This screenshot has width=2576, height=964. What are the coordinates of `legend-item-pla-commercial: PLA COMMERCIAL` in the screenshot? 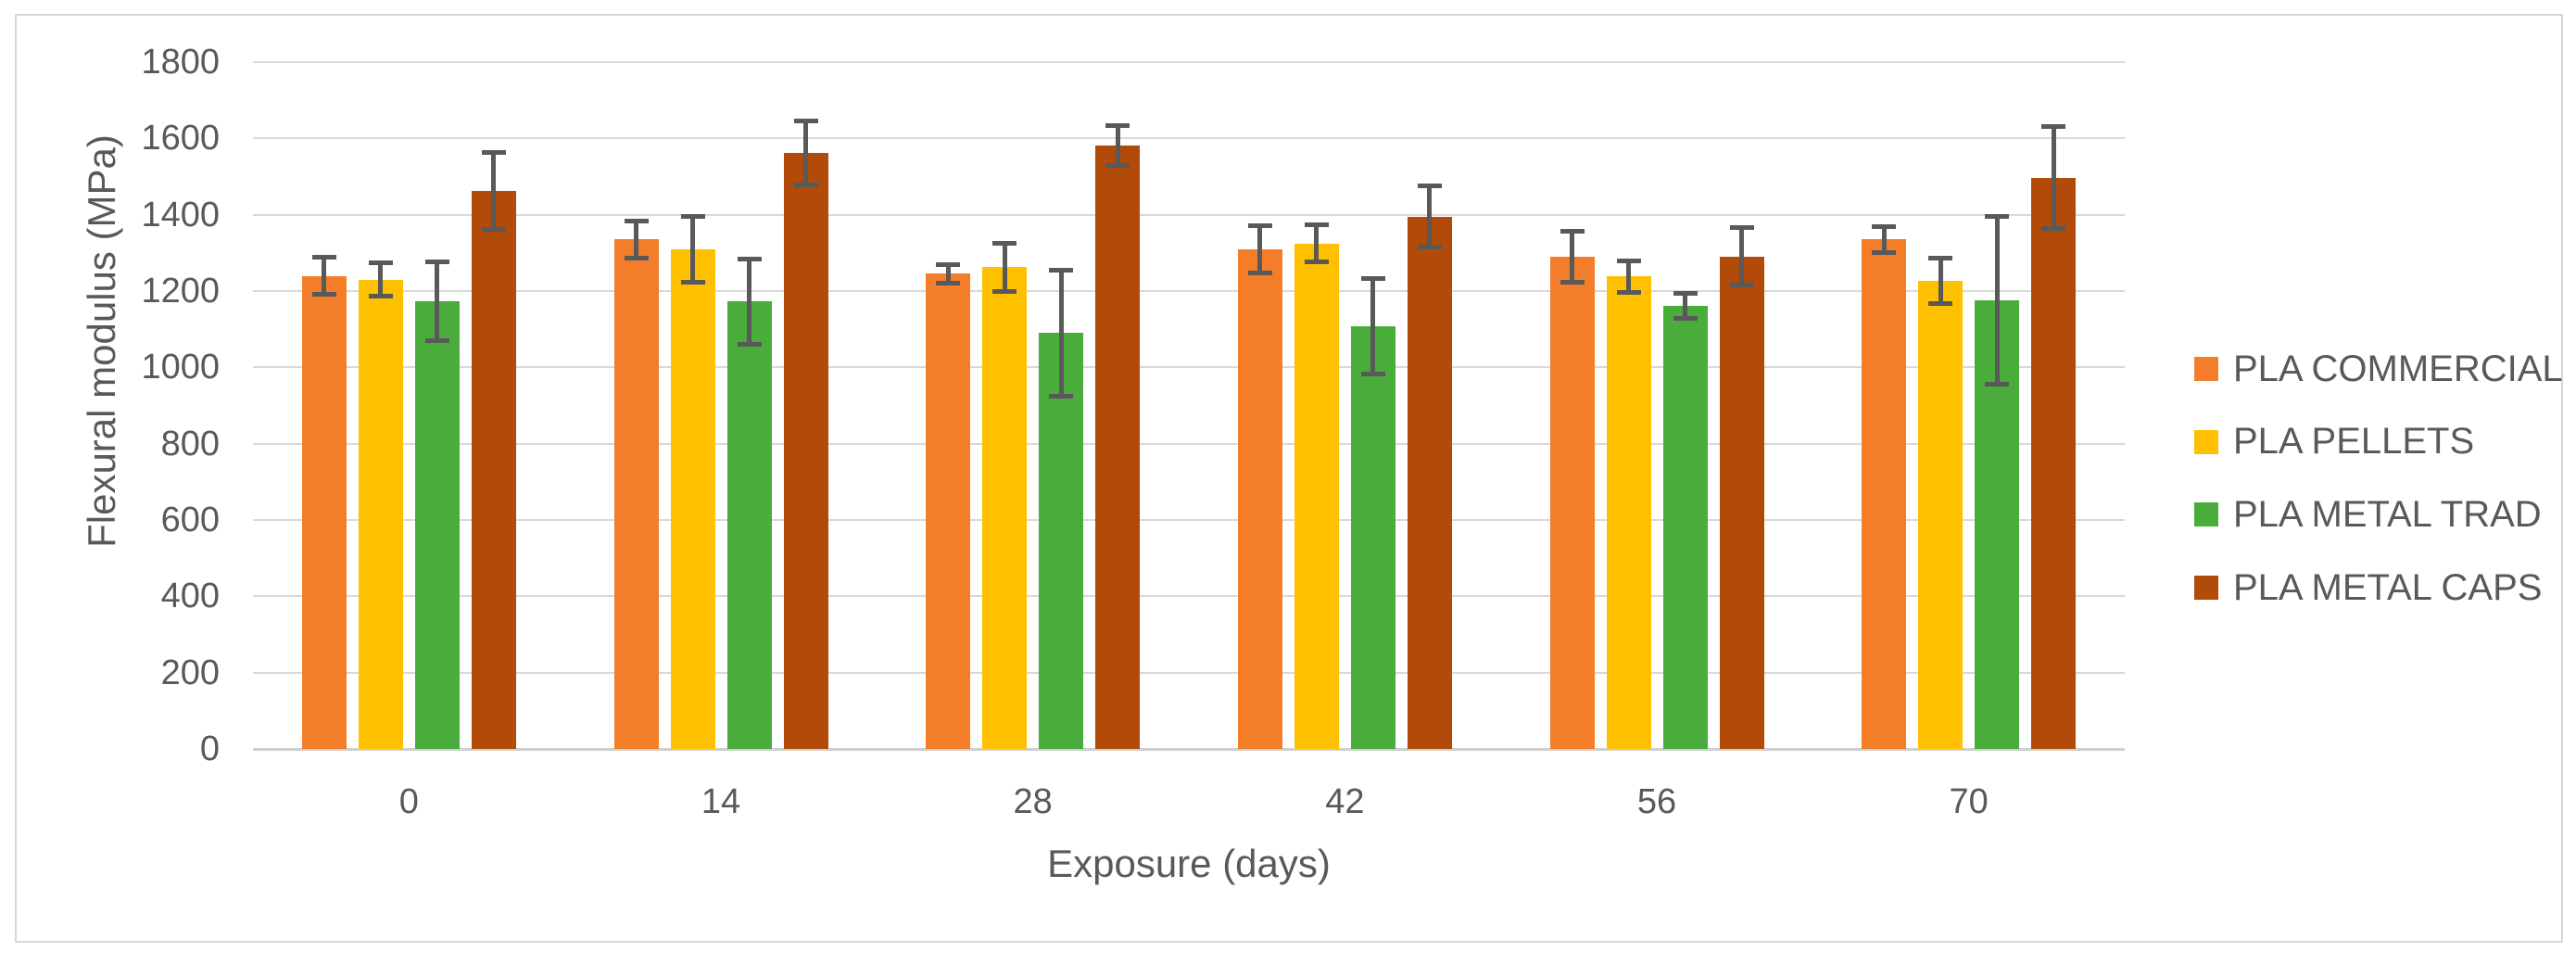 It's located at (2378, 369).